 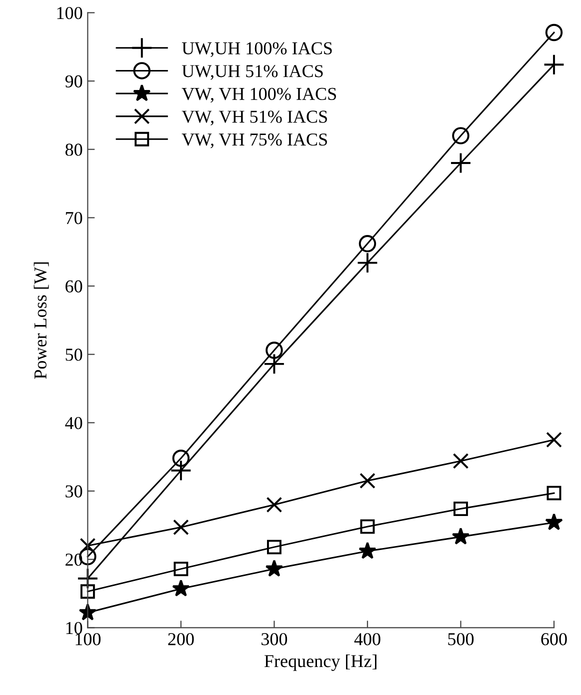 I want to click on y-tick-label: 60, so click(x=74, y=286).